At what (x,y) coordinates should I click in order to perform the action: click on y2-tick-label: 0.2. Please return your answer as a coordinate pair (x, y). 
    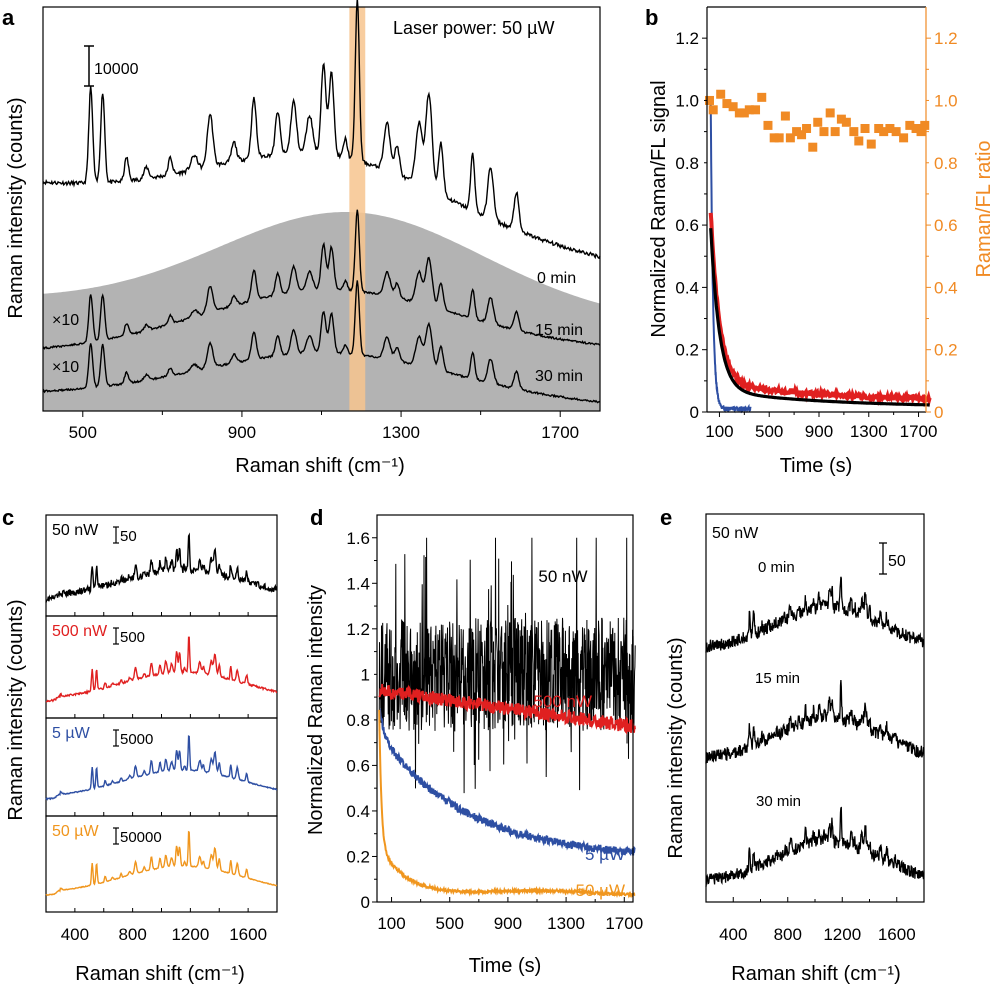
    Looking at the image, I should click on (946, 350).